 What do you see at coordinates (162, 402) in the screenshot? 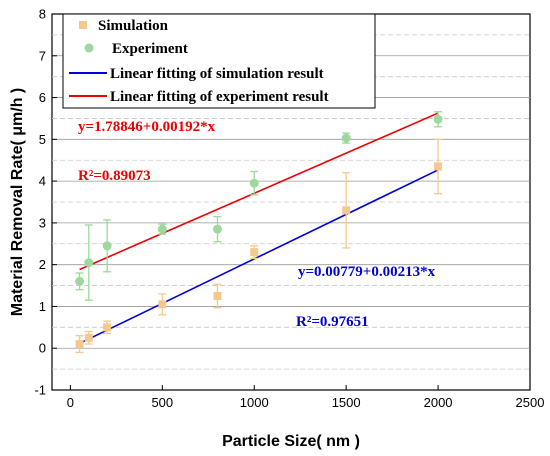
I see `x-tick-label: 500` at bounding box center [162, 402].